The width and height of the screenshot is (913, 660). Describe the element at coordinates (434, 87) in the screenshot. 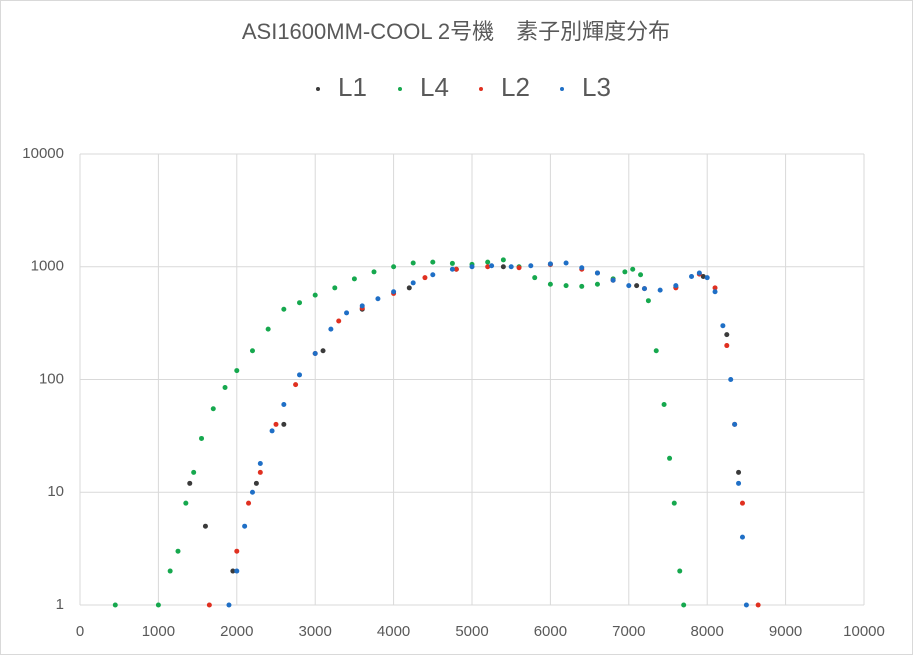

I see `legend-label: L4` at that location.